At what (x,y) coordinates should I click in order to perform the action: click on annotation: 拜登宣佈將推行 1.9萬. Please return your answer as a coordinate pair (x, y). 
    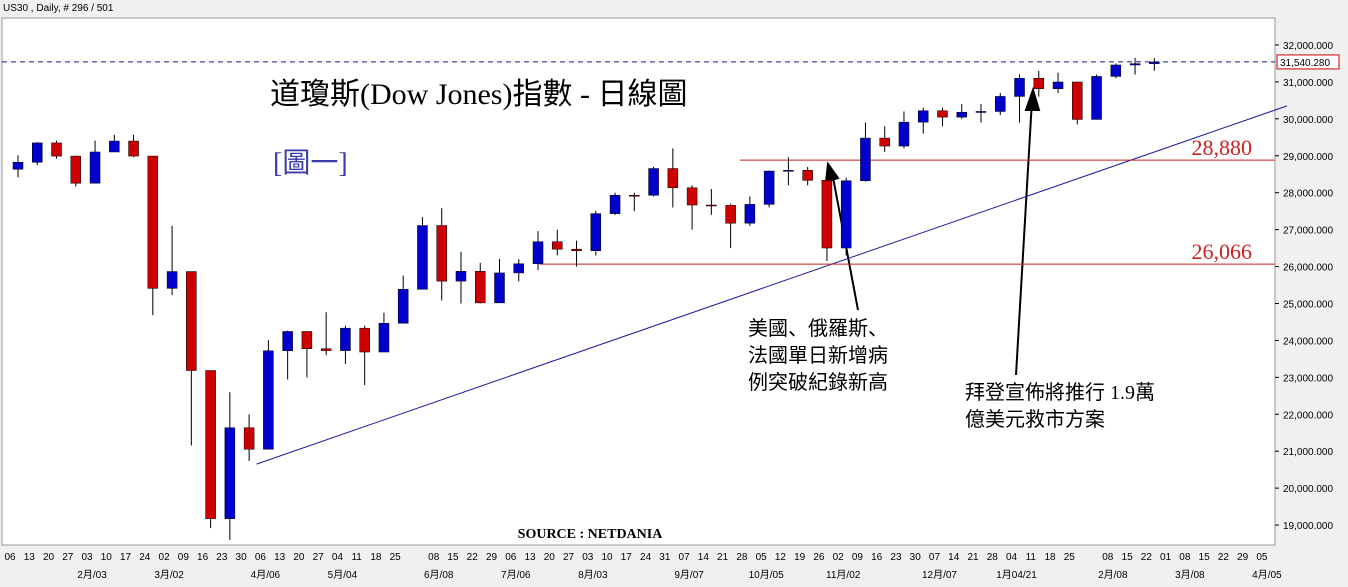
    Looking at the image, I should click on (1060, 392).